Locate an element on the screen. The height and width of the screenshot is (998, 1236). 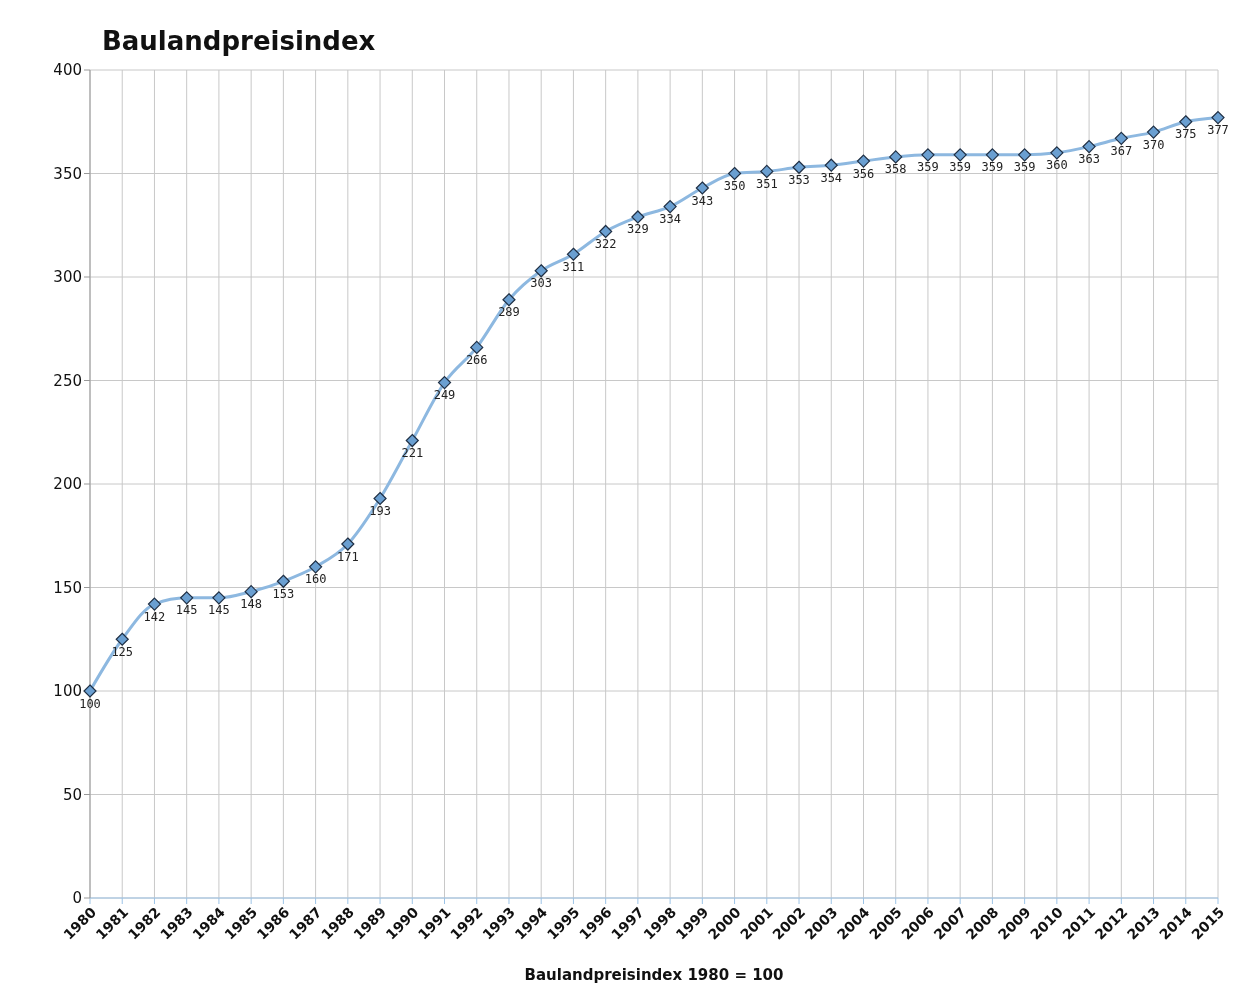
data-label: 329 is located at coordinates (638, 229).